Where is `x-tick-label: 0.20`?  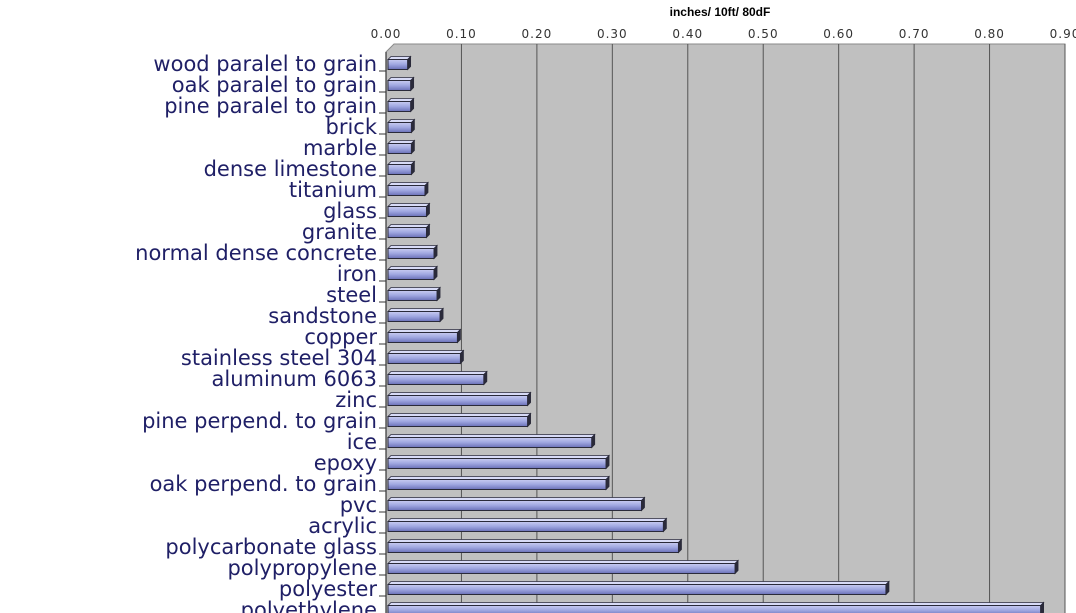 x-tick-label: 0.20 is located at coordinates (537, 34).